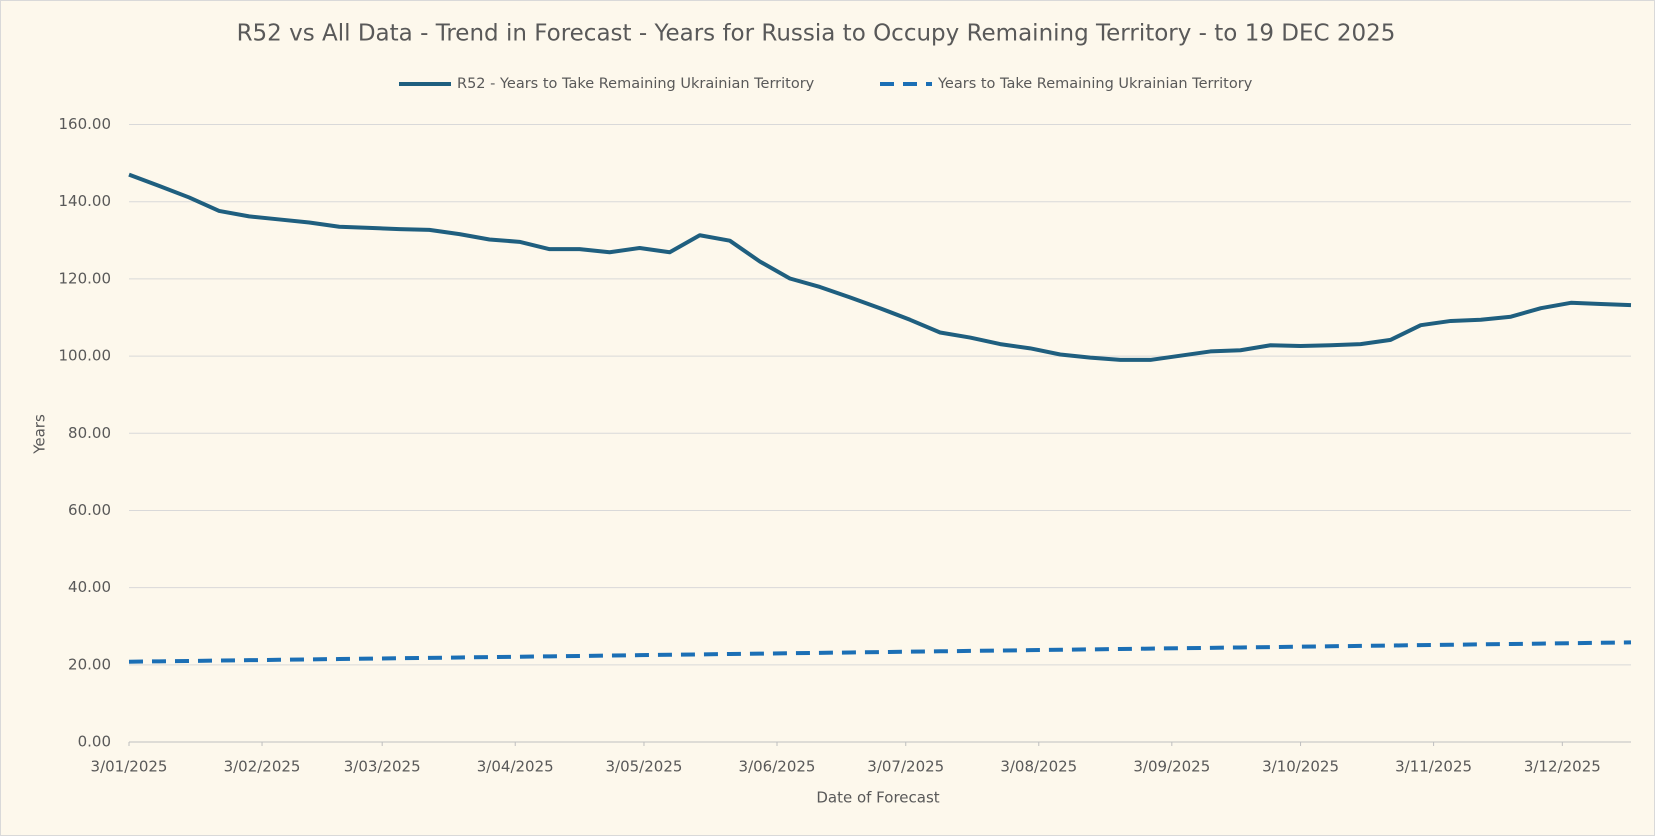  I want to click on y-tick-label: 120.00, so click(85, 278).